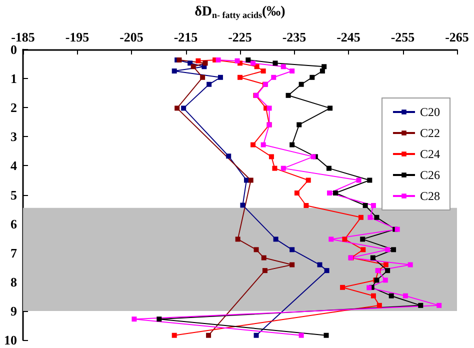 Image resolution: width=474 pixels, height=348 pixels. I want to click on y-tick-label: 1, so click(13, 78).